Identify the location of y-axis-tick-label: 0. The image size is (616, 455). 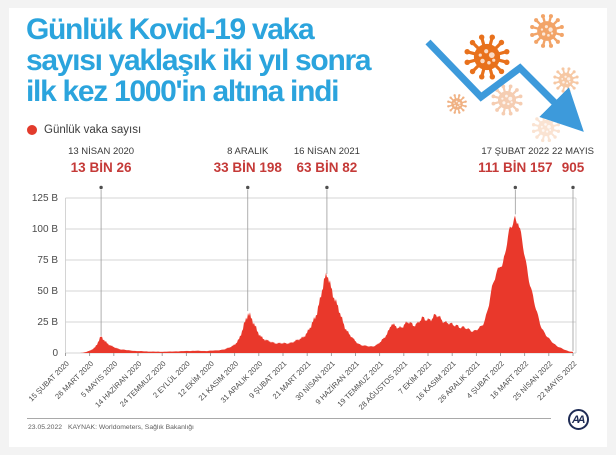
(55, 353).